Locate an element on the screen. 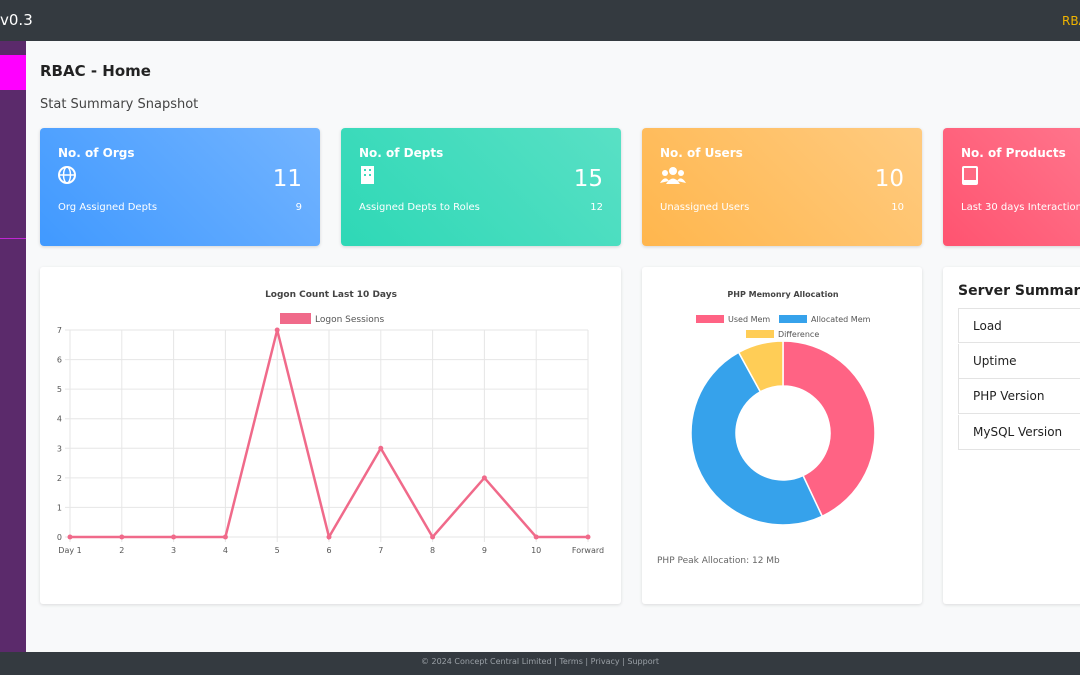 Image resolution: width=1080 pixels, height=675 pixels. card-sub-label: Unassigned Users is located at coordinates (705, 207).